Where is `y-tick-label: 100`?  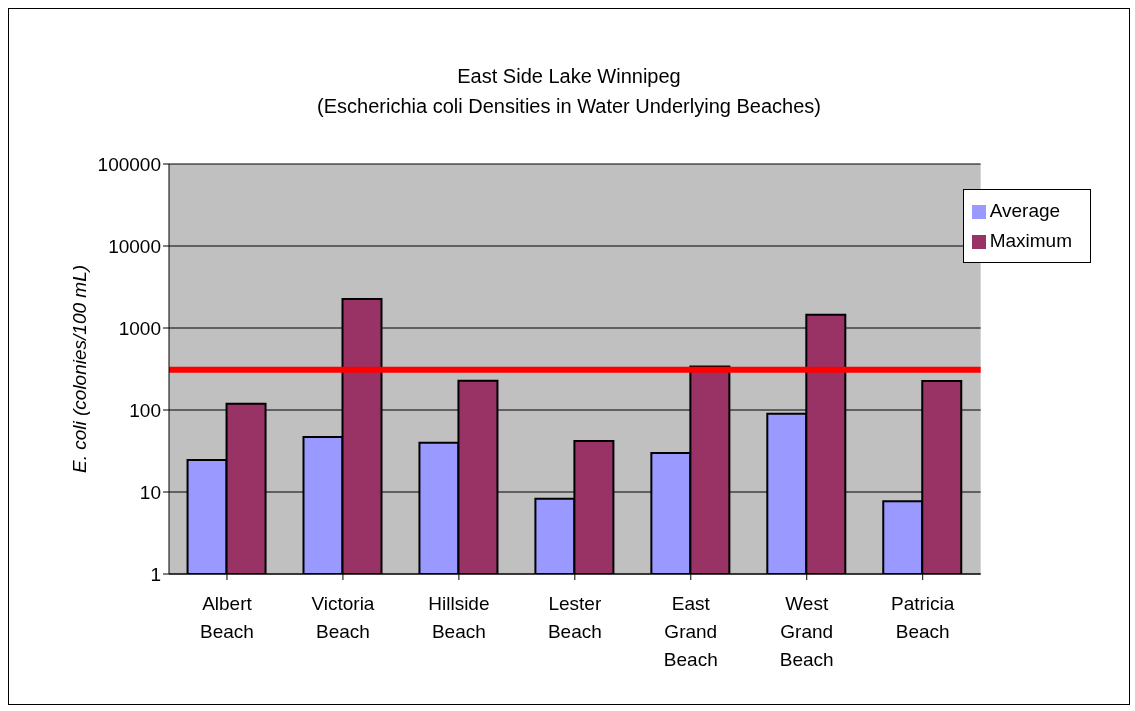
y-tick-label: 100 is located at coordinates (145, 410).